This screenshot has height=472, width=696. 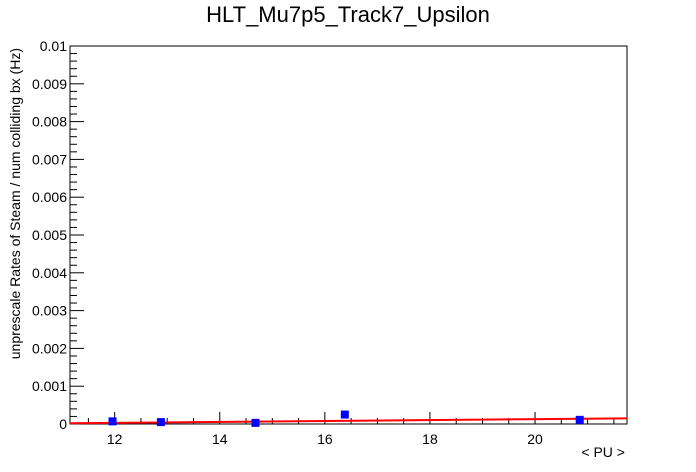 I want to click on x-axis-label: < PU >, so click(x=603, y=452).